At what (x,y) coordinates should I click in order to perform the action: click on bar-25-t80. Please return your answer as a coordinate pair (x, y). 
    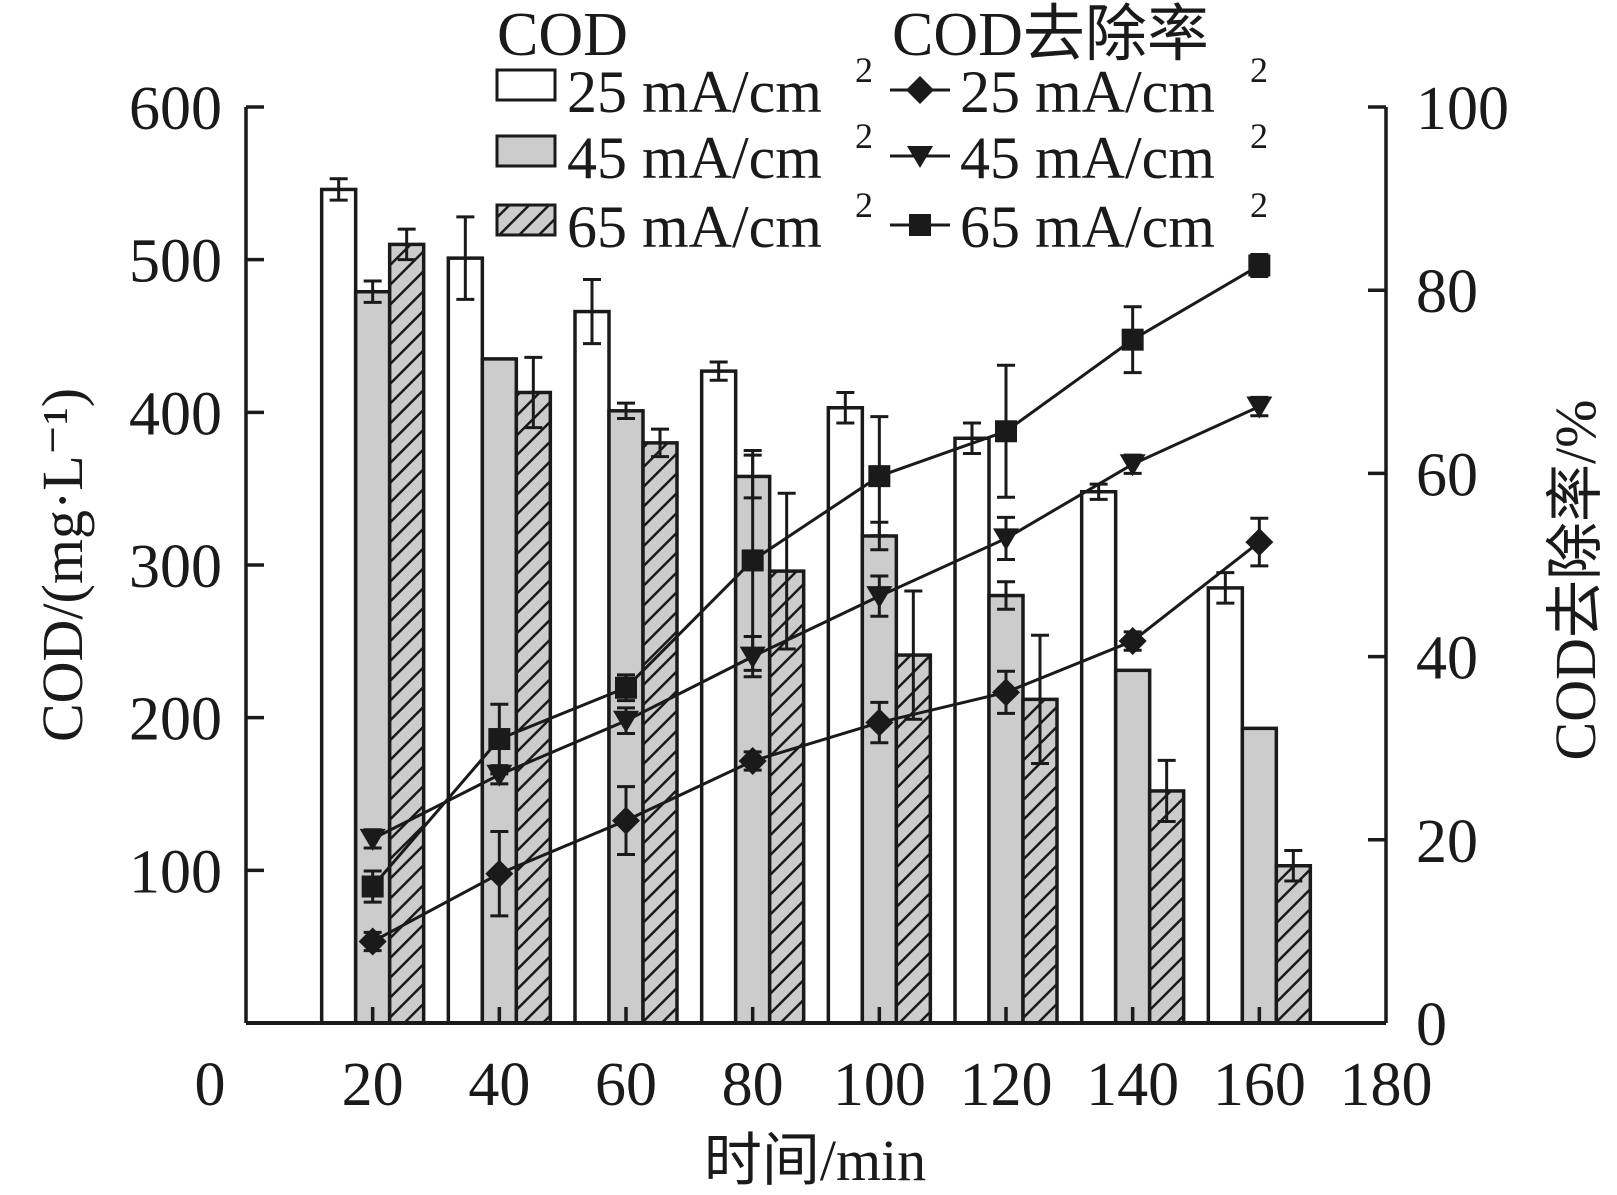
    Looking at the image, I should click on (718, 697).